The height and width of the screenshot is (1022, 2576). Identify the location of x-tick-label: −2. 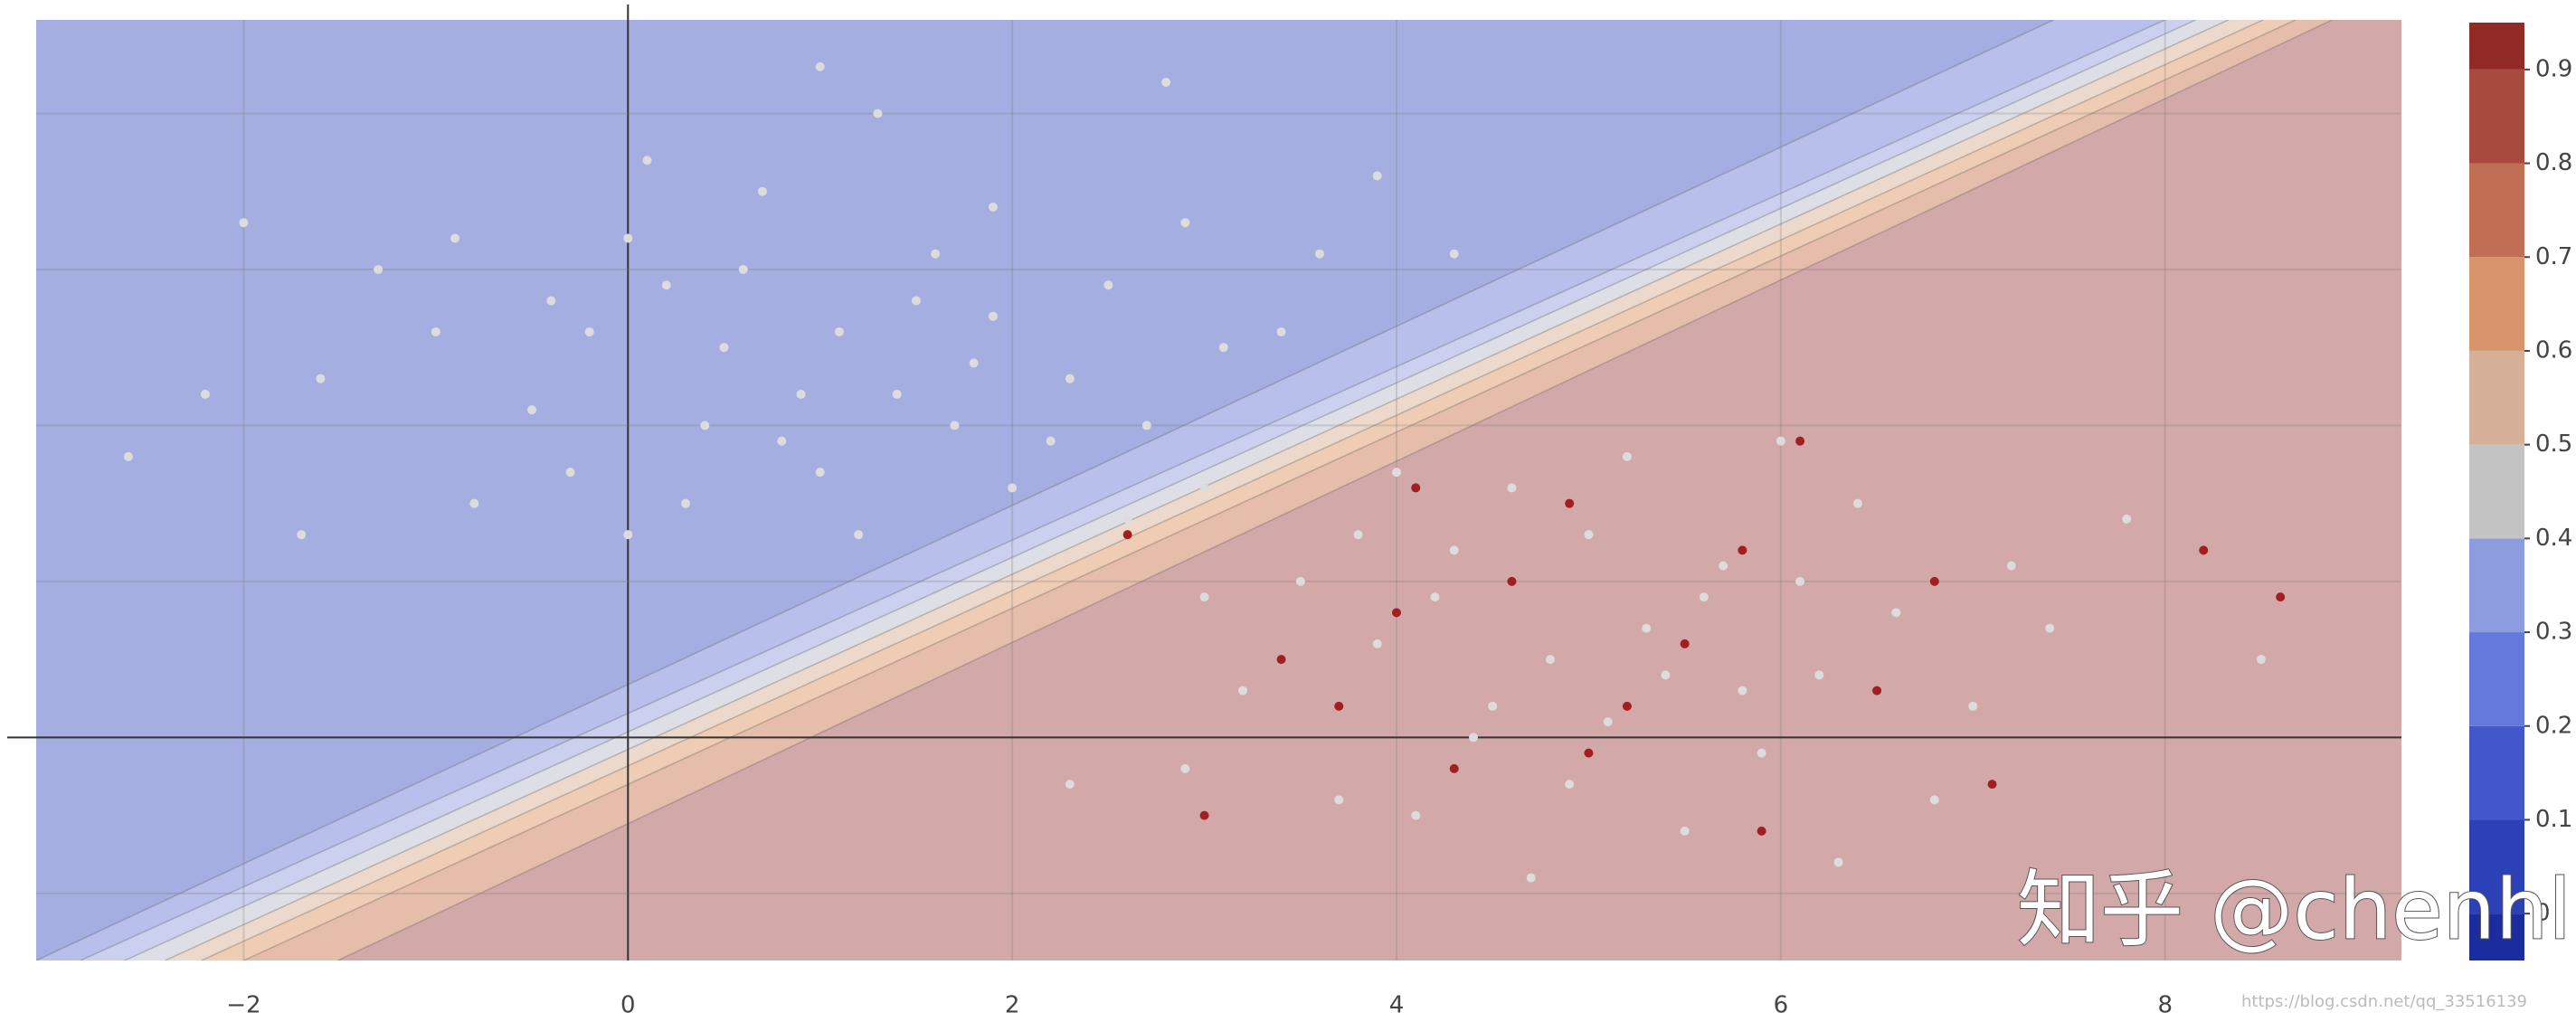
(243, 1006).